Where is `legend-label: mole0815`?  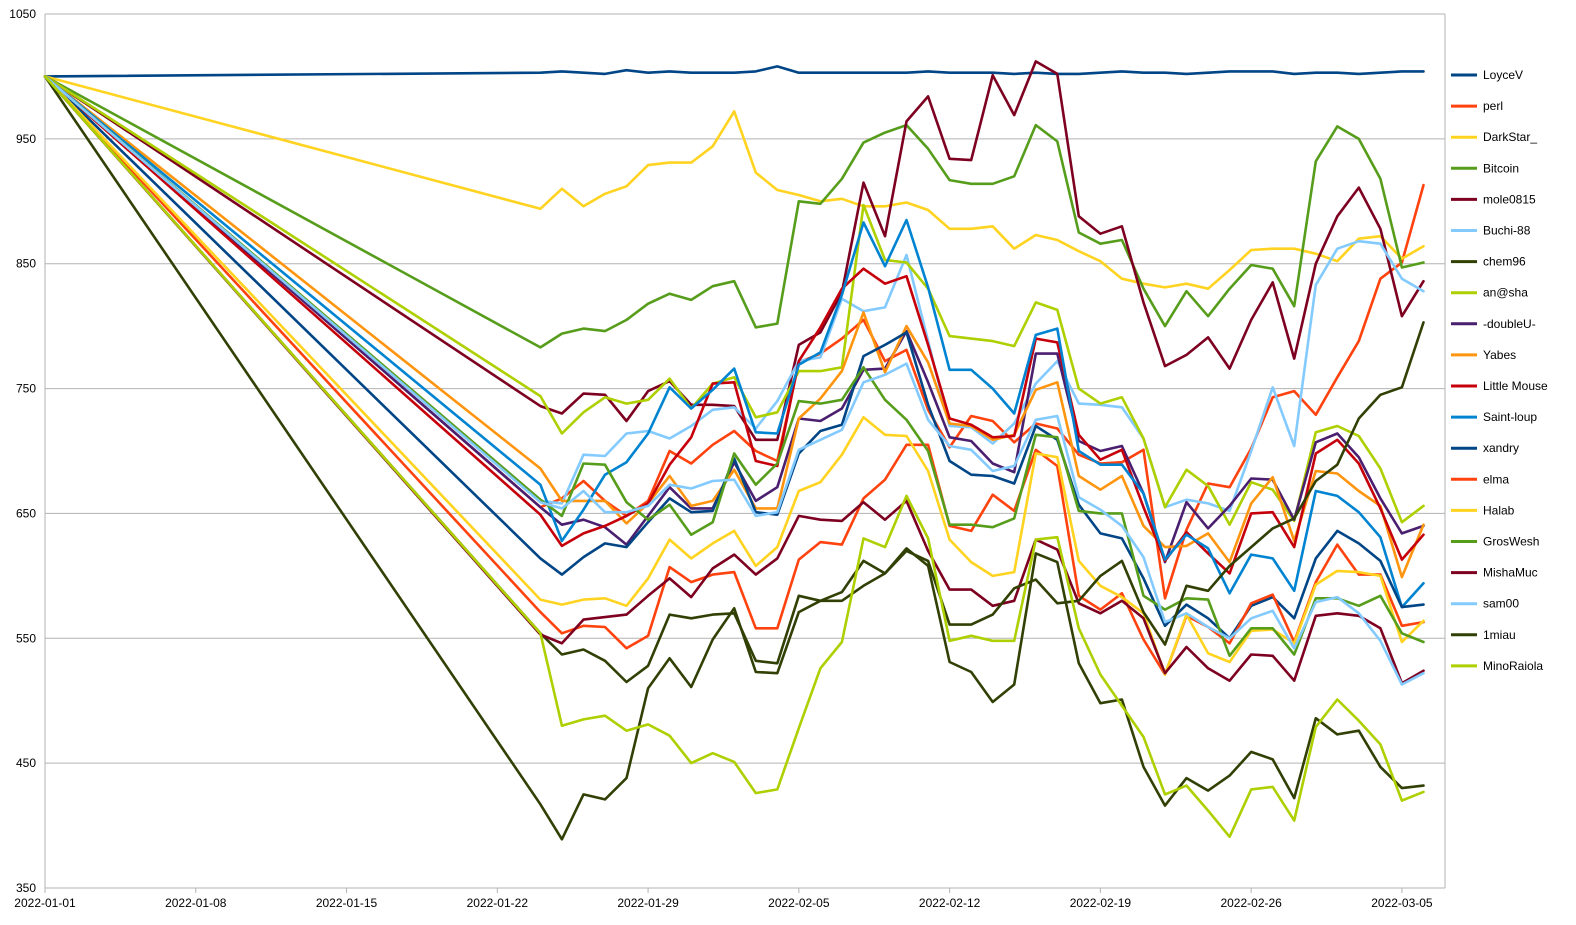 legend-label: mole0815 is located at coordinates (1509, 199).